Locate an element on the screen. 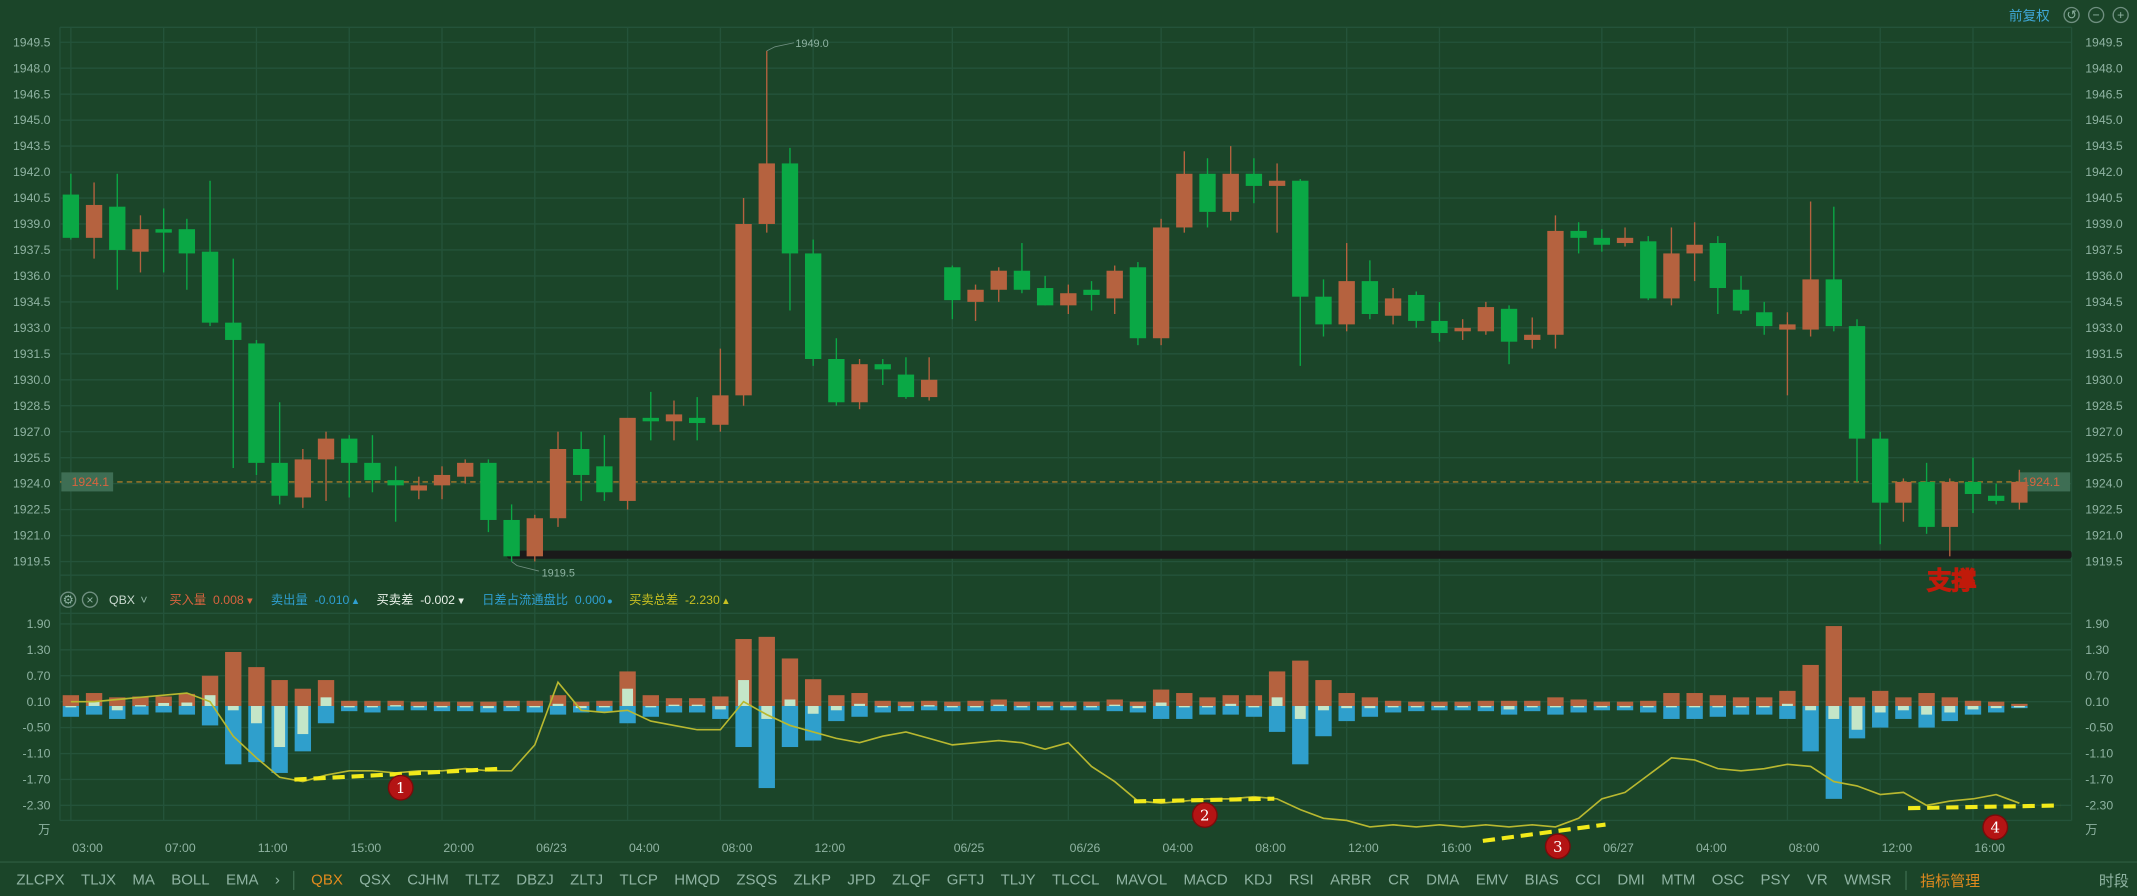 Image resolution: width=2137 pixels, height=896 pixels. time-tick-label: 07:00 is located at coordinates (180, 848).